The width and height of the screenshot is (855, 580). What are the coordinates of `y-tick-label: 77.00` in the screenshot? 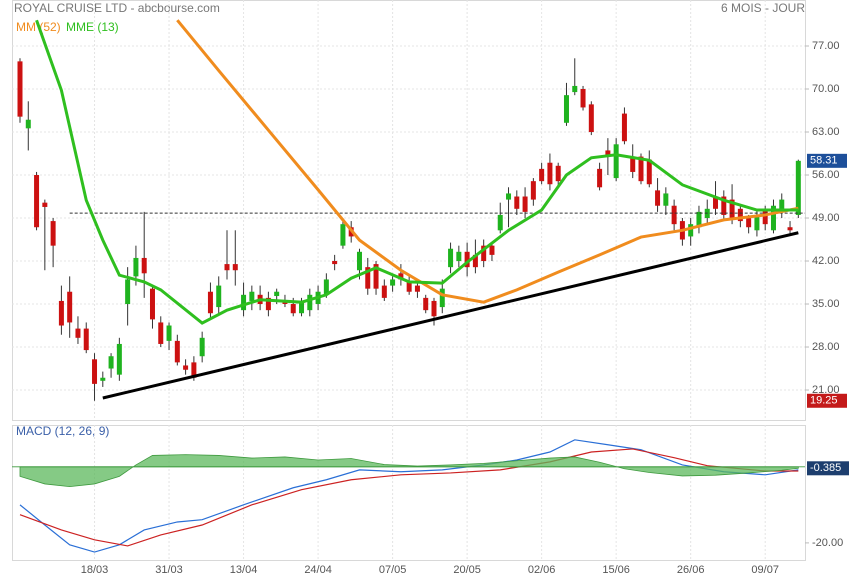 It's located at (826, 46).